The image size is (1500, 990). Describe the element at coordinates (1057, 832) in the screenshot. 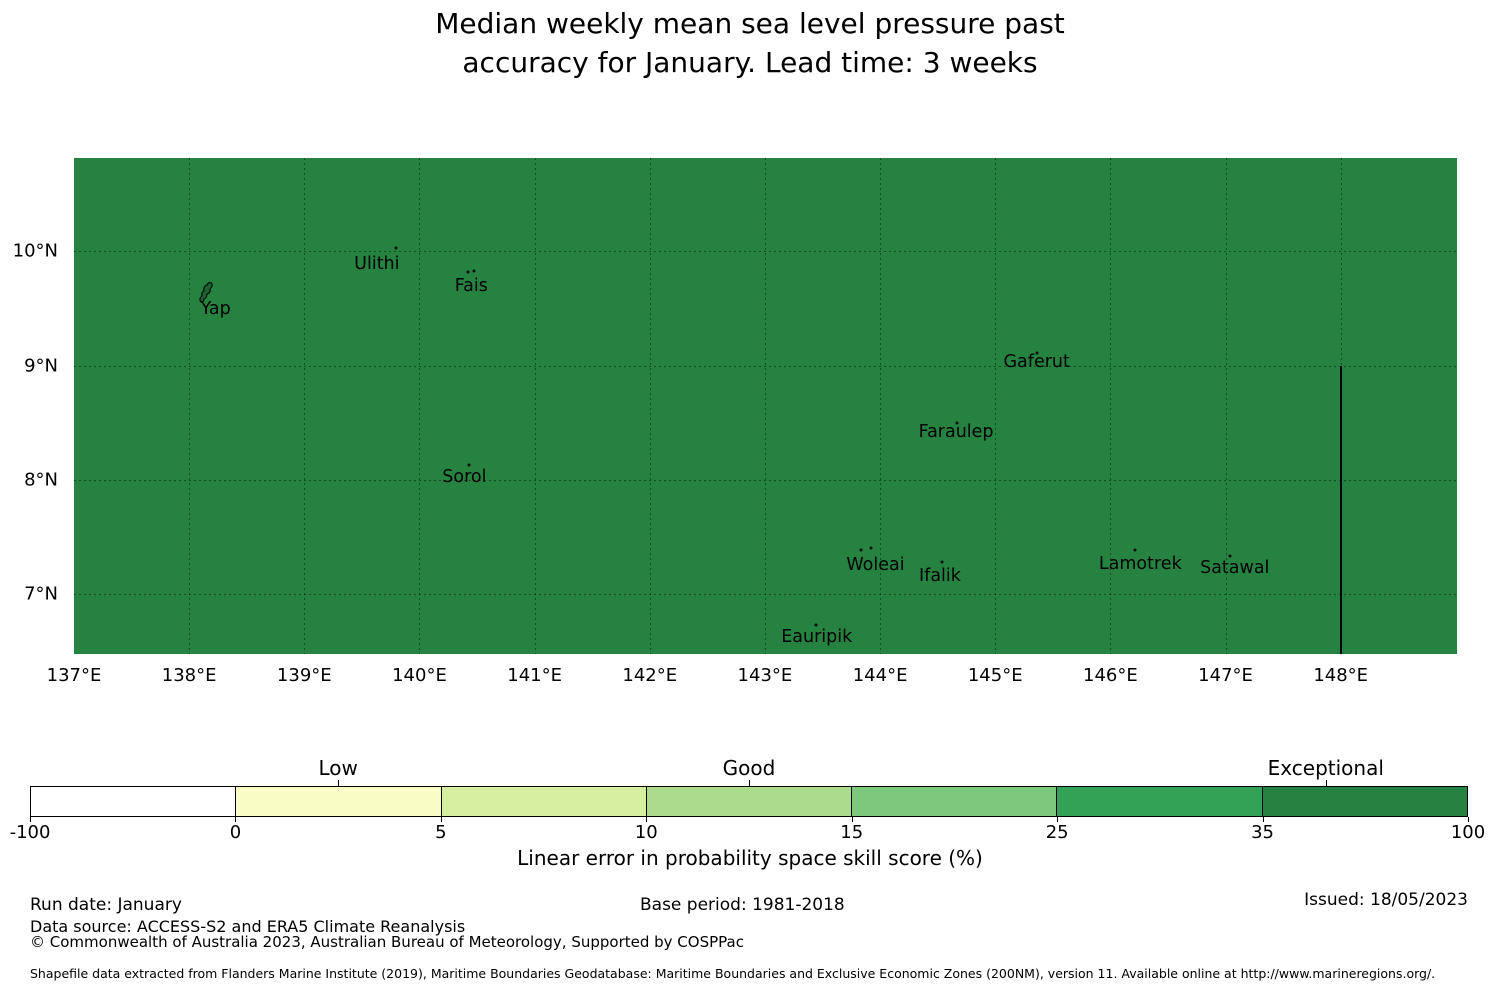

I see `colorbar-tick-label: 25` at that location.